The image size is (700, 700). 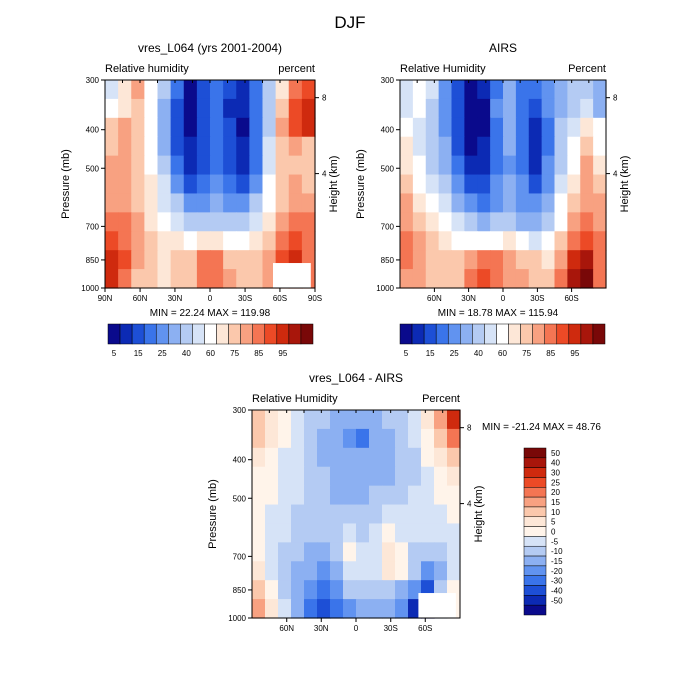 What do you see at coordinates (555, 482) in the screenshot?
I see `colorbar-label: 25` at bounding box center [555, 482].